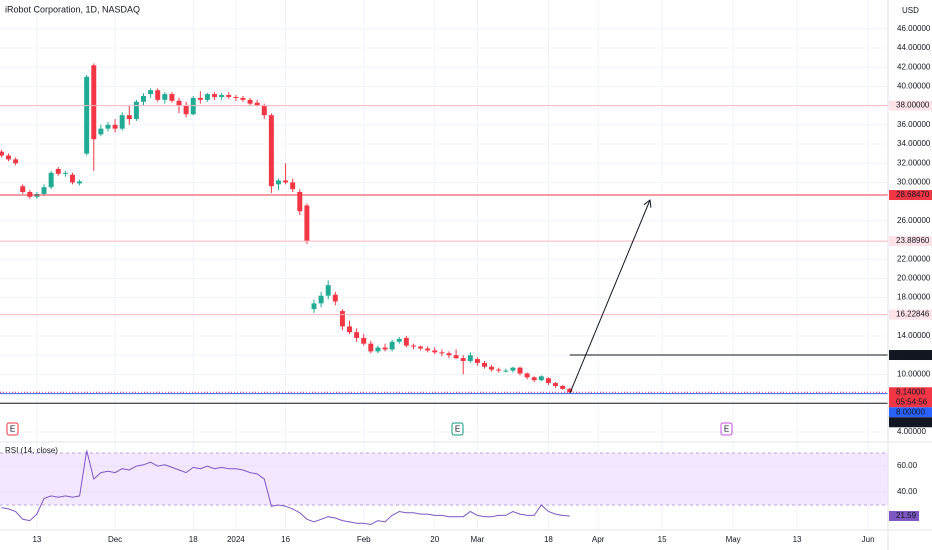 The image size is (932, 550). Describe the element at coordinates (72, 9) in the screenshot. I see `chart-title: iRobot Corporation, 1D, NASDAQ` at that location.